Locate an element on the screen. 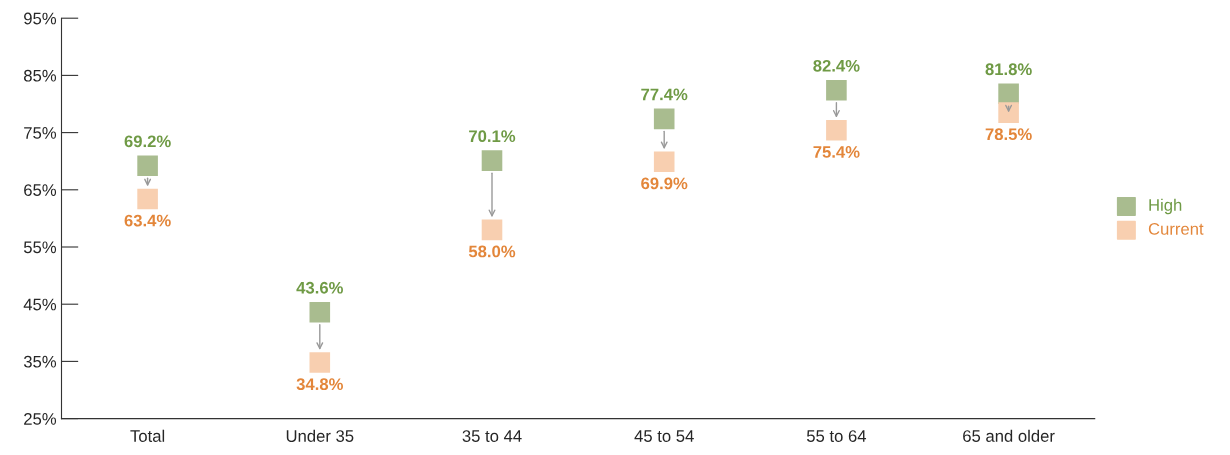  data-label: 69.9% is located at coordinates (664, 183).